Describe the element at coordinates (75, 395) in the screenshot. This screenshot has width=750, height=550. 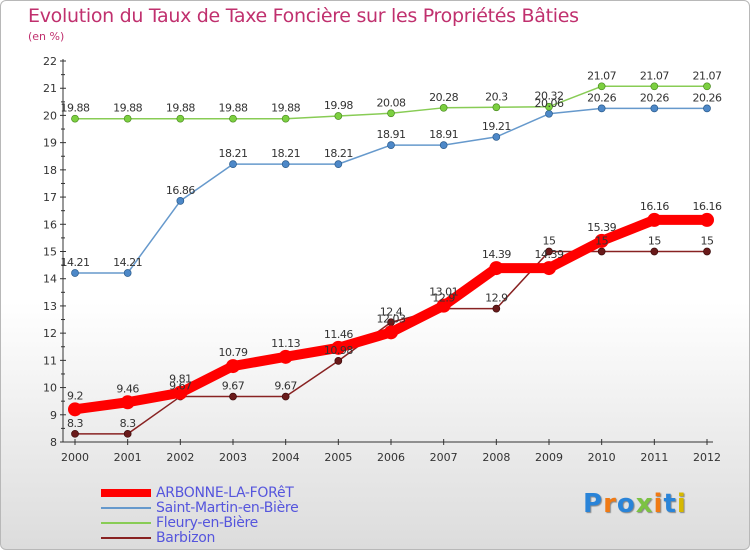
I see `data-label: 9.2` at that location.